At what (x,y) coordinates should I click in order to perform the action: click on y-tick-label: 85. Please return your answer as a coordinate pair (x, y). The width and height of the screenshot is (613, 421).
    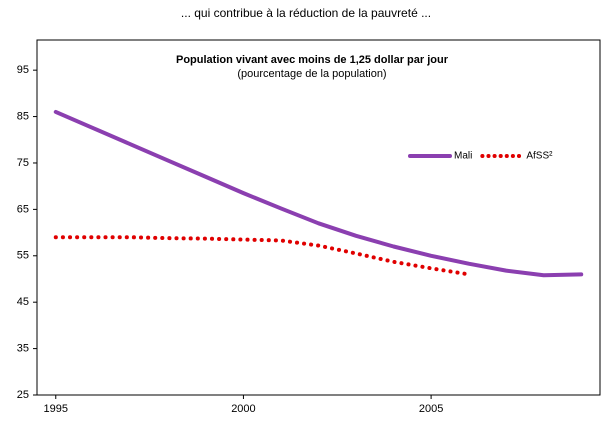
    Looking at the image, I should click on (23, 116).